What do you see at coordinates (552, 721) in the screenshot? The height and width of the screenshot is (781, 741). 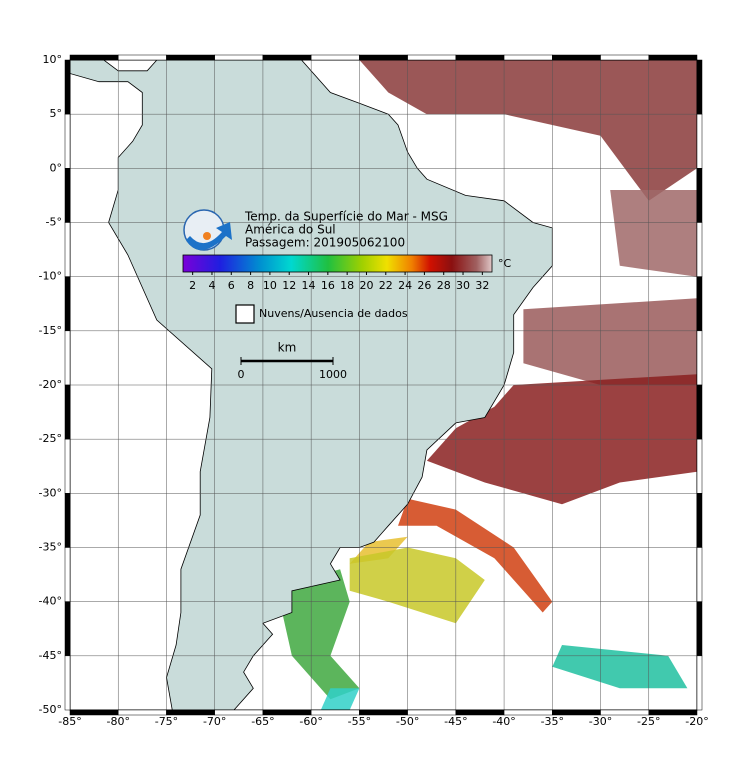 I see `lon-label: -35°` at bounding box center [552, 721].